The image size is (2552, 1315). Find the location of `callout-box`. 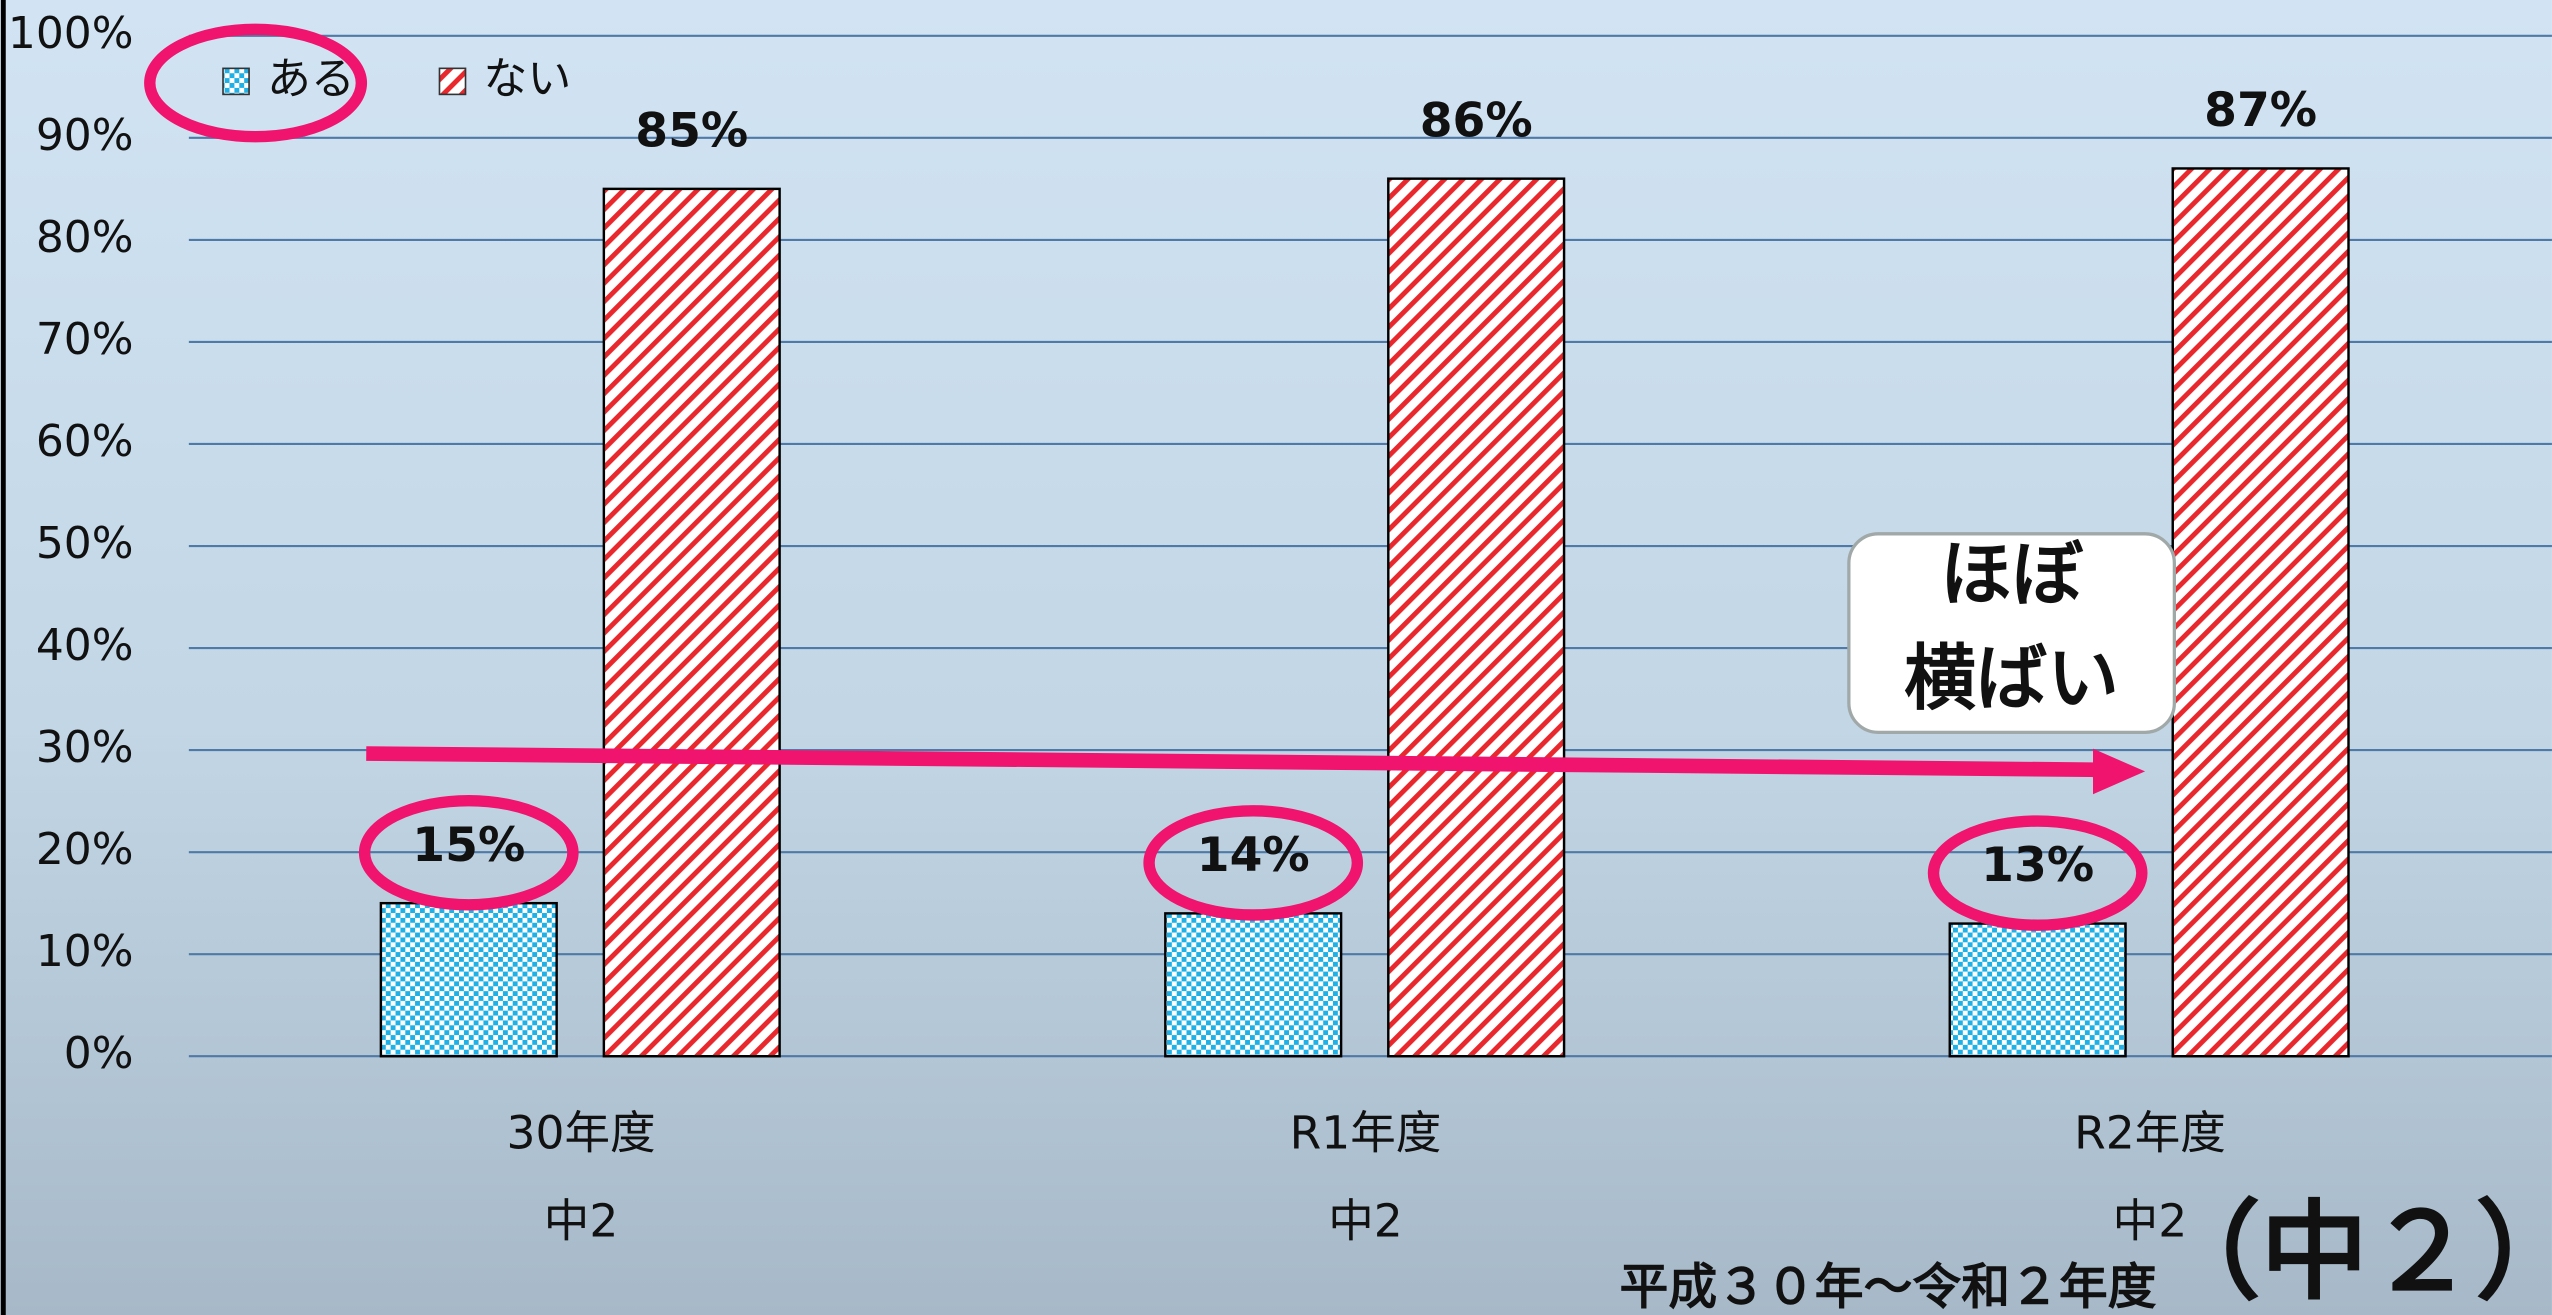

callout-box is located at coordinates (2011, 633).